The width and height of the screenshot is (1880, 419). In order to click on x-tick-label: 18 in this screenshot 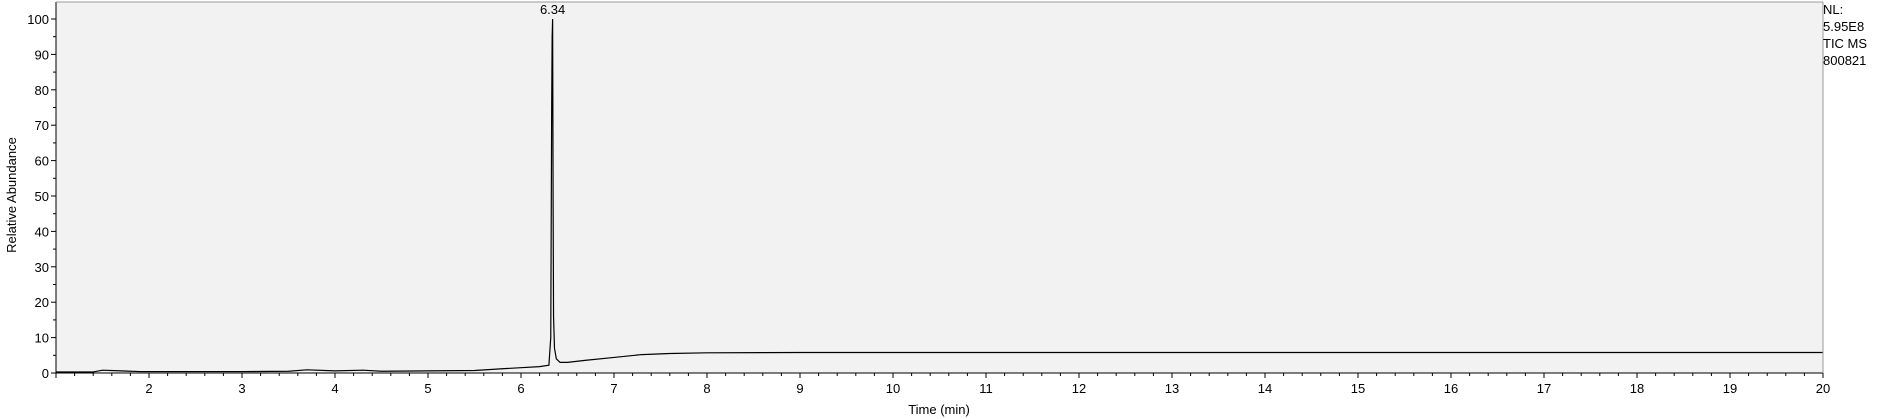, I will do `click(1637, 388)`.